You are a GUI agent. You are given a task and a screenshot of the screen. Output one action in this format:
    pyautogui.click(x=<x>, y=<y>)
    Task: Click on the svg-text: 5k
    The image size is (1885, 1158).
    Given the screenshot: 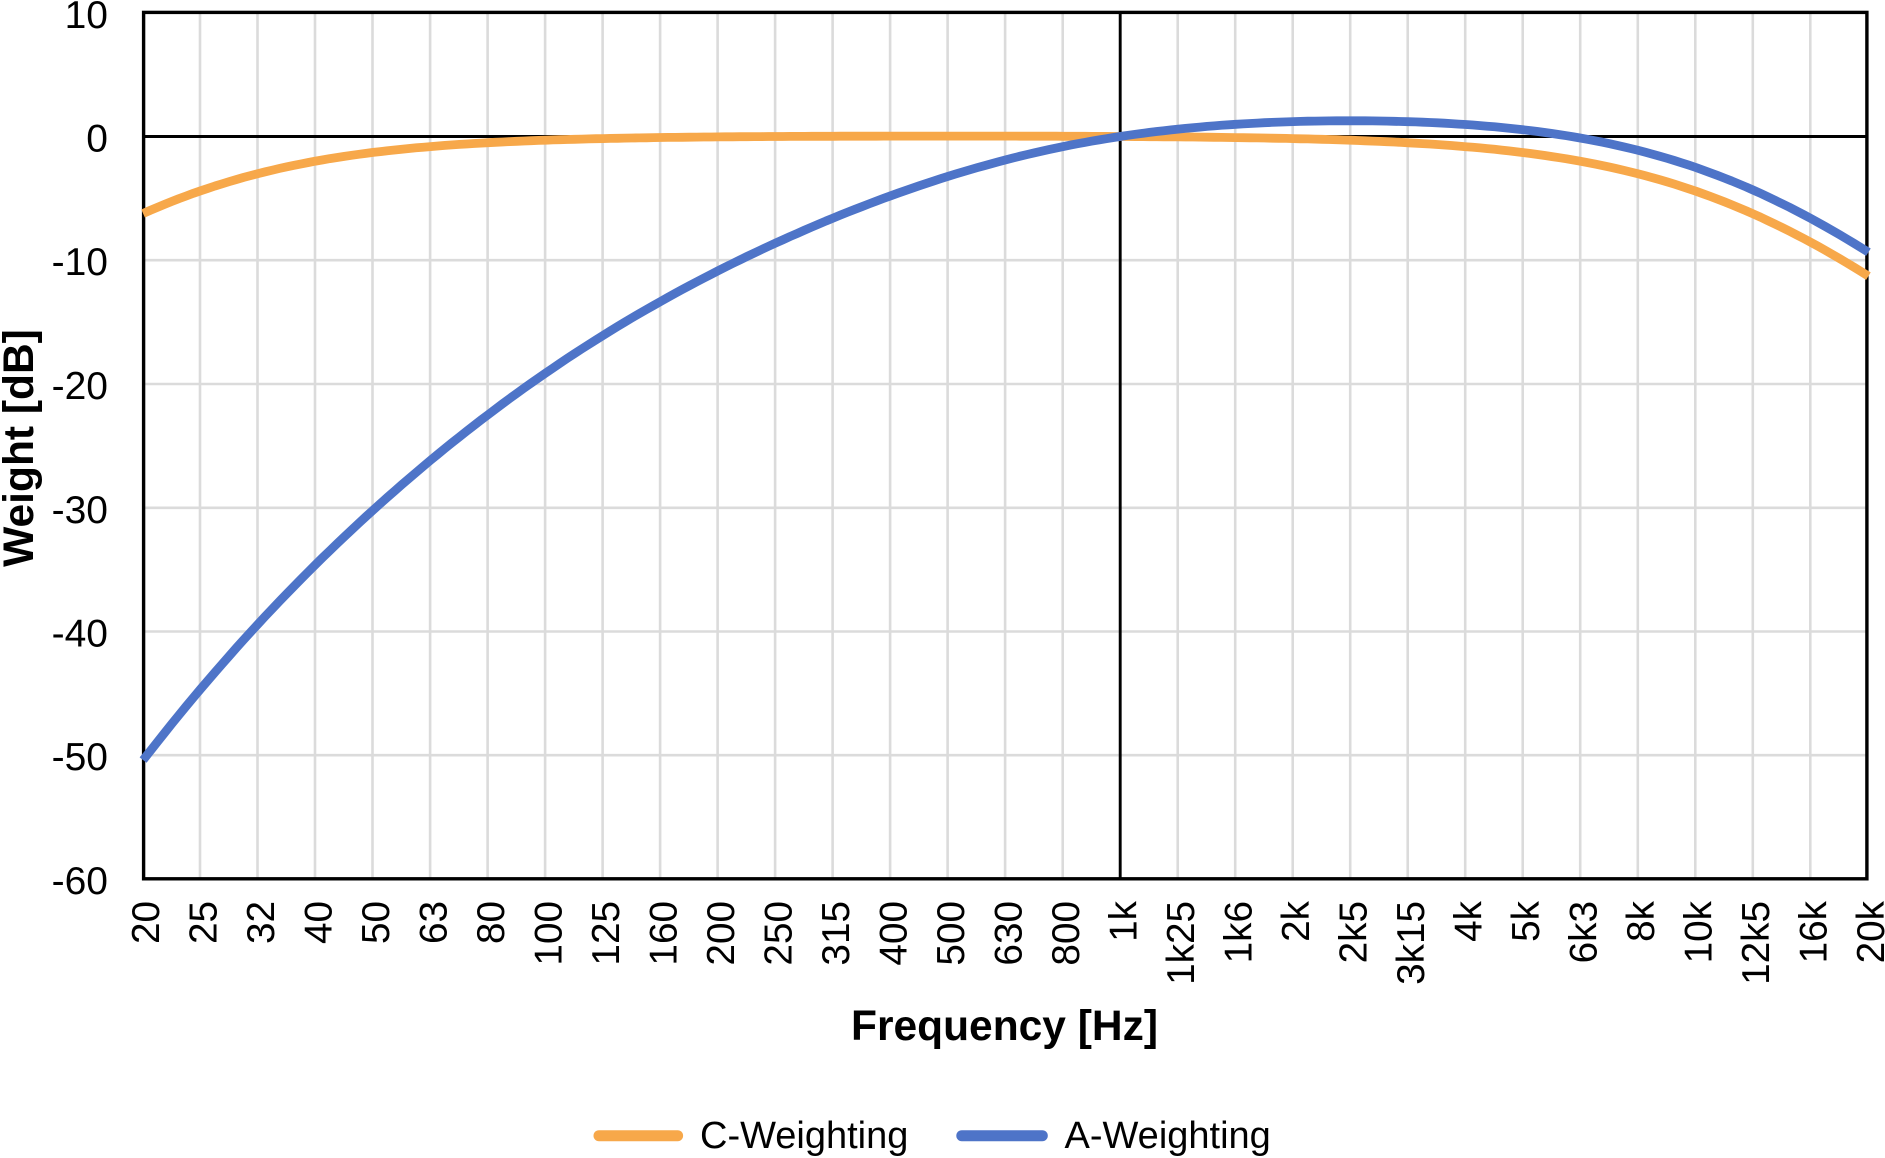 What is the action you would take?
    pyautogui.click(x=1526, y=921)
    